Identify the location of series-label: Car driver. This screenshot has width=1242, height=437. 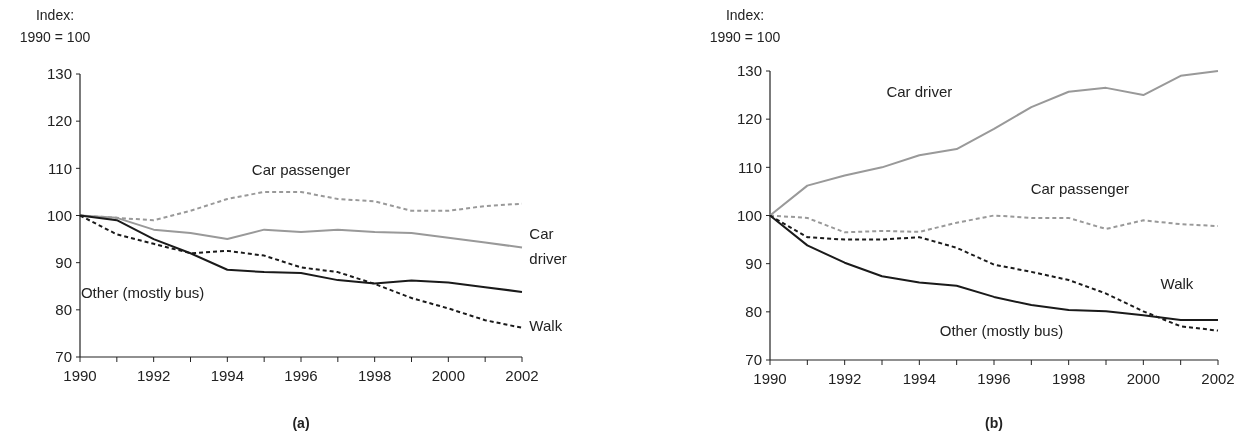
(548, 246).